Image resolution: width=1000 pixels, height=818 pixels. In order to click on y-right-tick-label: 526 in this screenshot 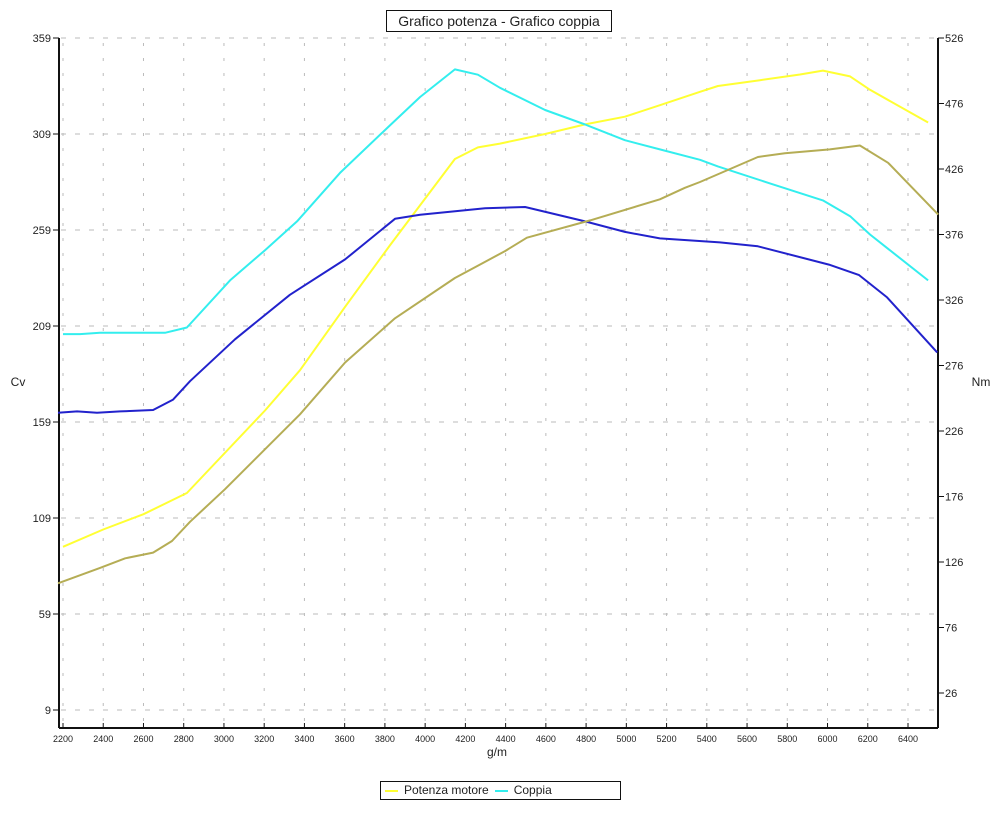, I will do `click(954, 39)`.